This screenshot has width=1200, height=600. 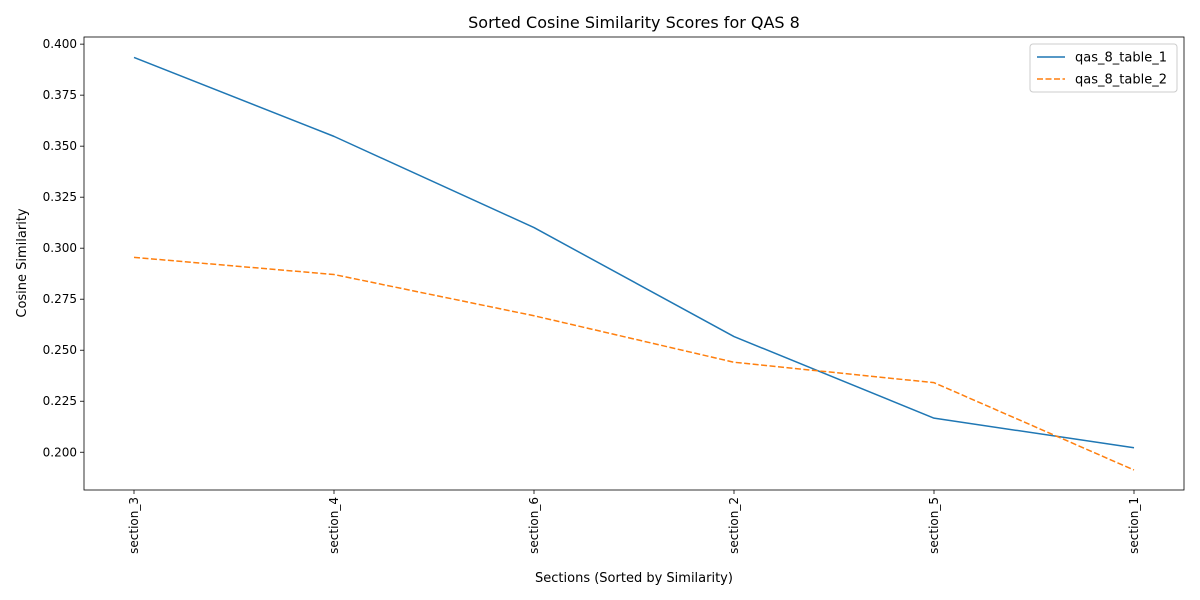 What do you see at coordinates (334, 525) in the screenshot?
I see `x-tick-label: section_4` at bounding box center [334, 525].